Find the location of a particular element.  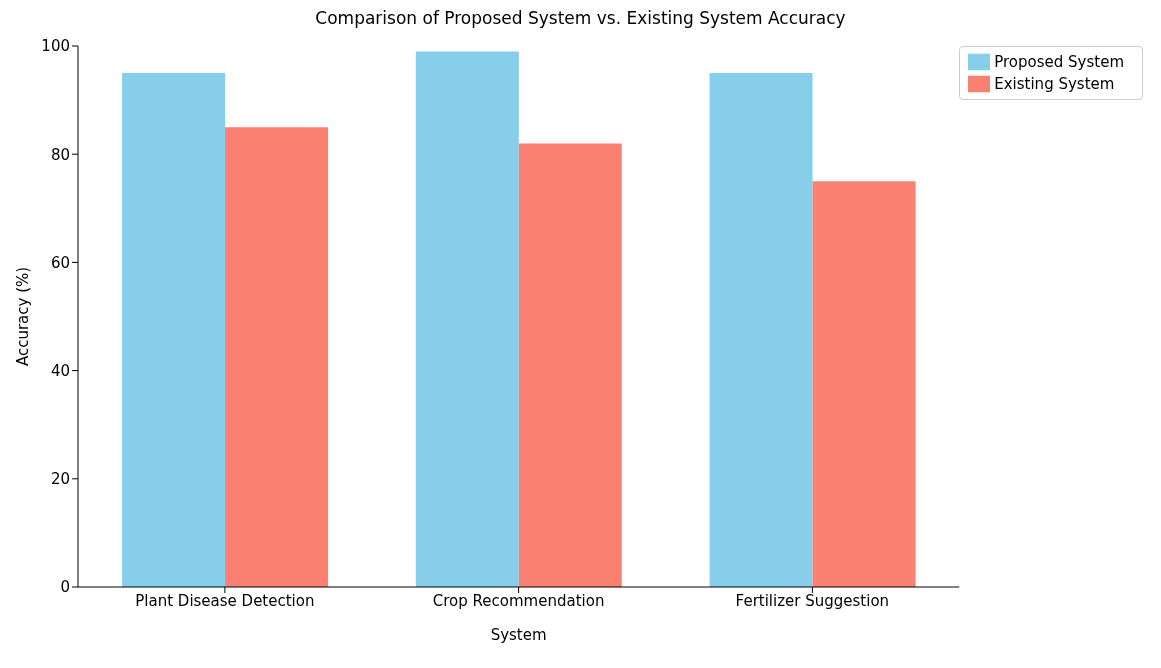

y-tick-label: 20 is located at coordinates (60, 479).